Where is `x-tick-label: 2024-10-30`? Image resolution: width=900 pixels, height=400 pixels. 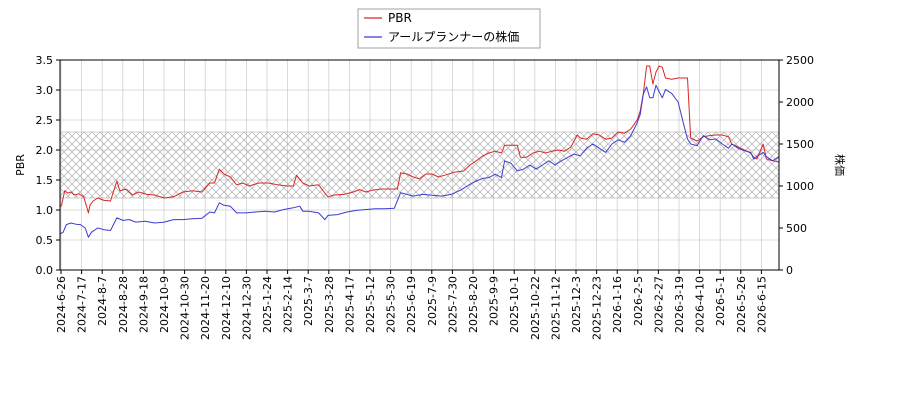 x-tick-label: 2024-10-30 is located at coordinates (185, 308).